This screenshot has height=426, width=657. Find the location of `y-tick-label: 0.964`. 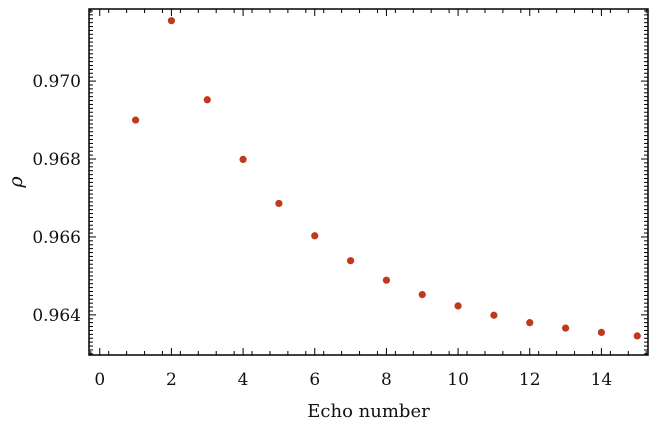

y-tick-label: 0.964 is located at coordinates (56, 316).